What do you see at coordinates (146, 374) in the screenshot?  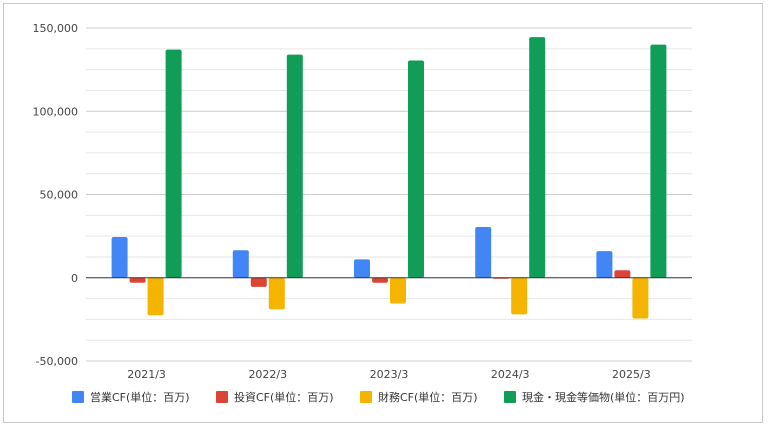 I see `x-tick-label: 2021/3` at bounding box center [146, 374].